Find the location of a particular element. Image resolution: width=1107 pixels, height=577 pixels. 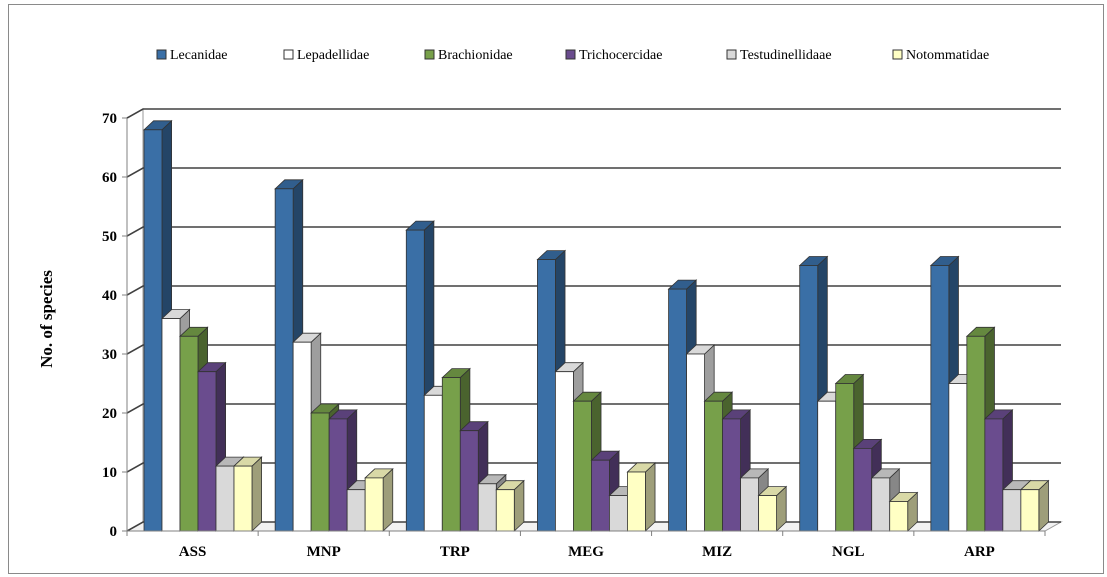

legend-entry: Lecanidae is located at coordinates (192, 55).